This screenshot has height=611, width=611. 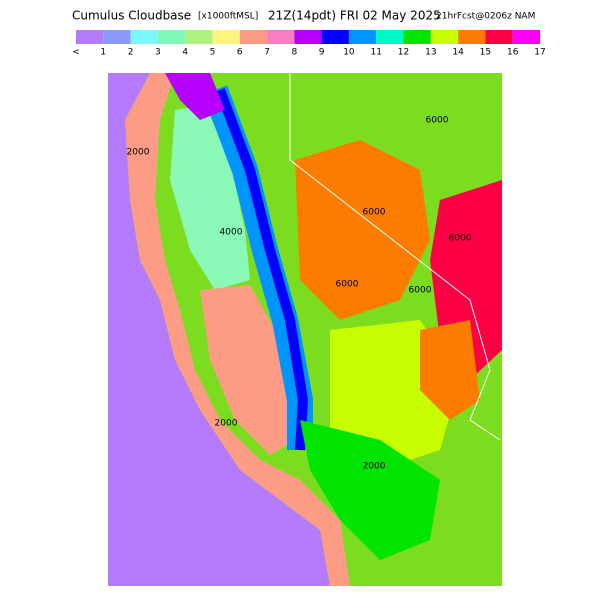 I want to click on colorbar-label: 3, so click(x=158, y=53).